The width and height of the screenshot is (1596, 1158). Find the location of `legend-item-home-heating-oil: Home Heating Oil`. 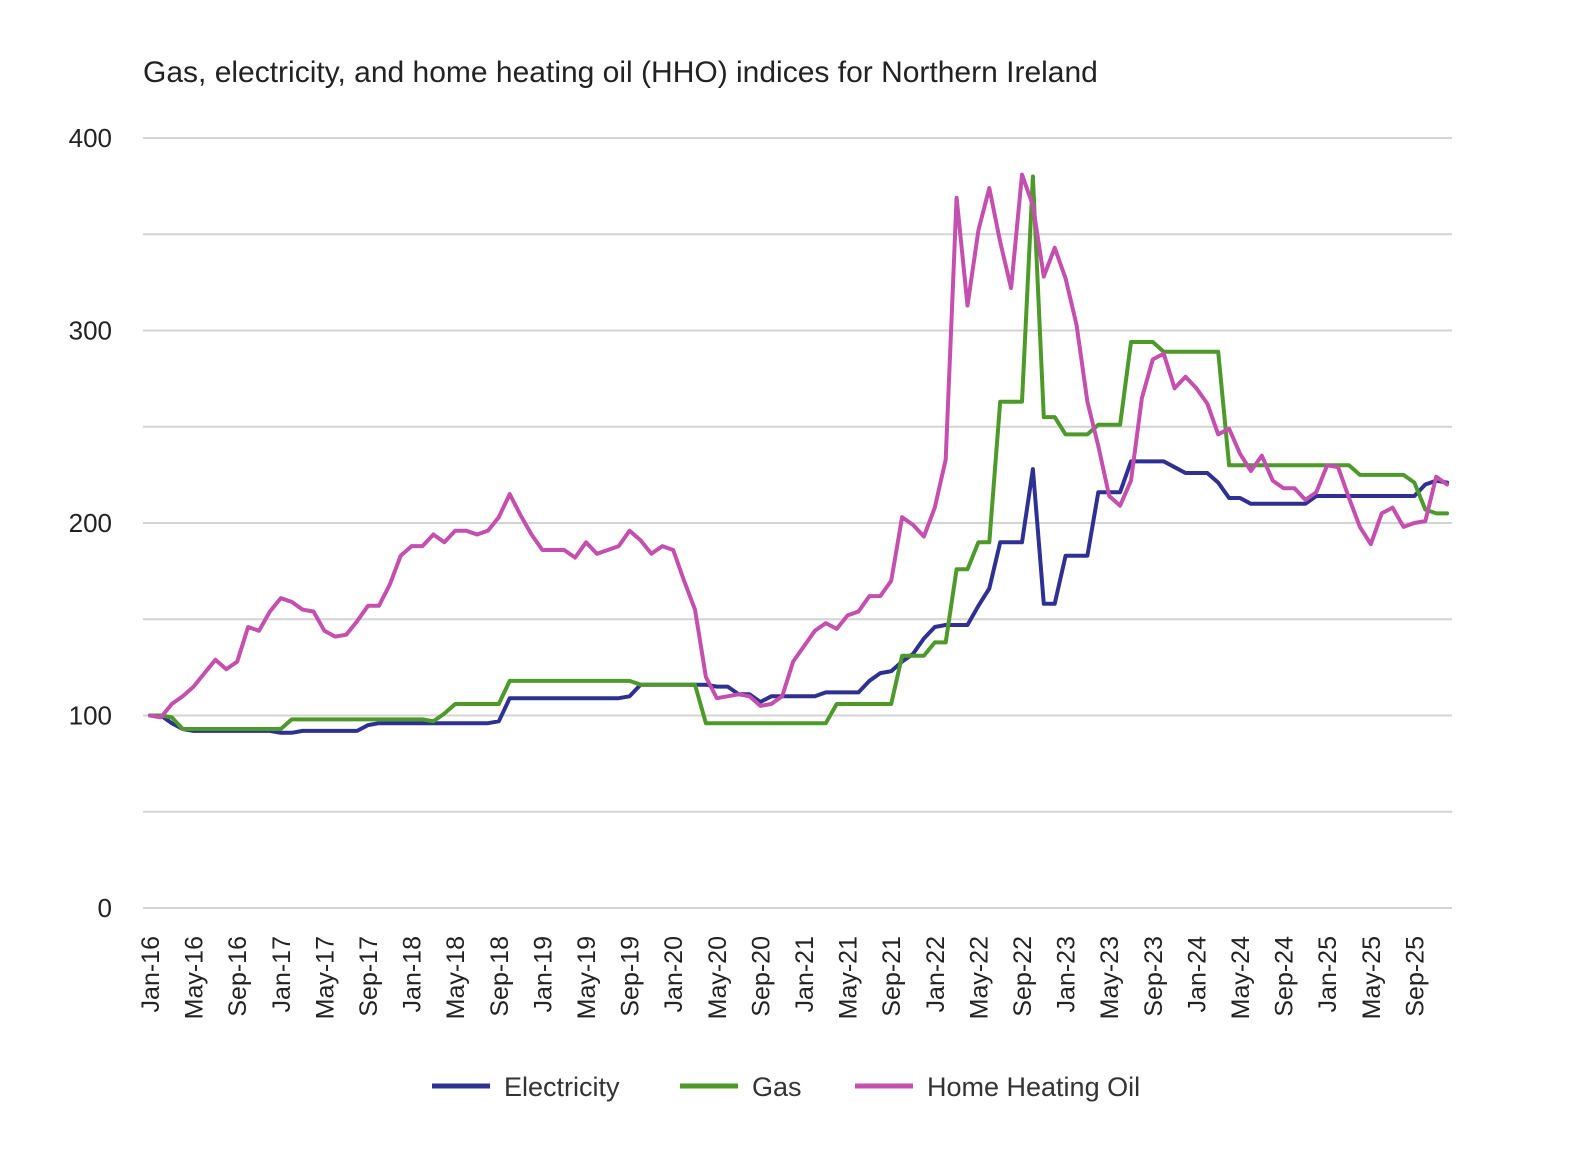

legend-item-home-heating-oil: Home Heating Oil is located at coordinates (997, 1087).